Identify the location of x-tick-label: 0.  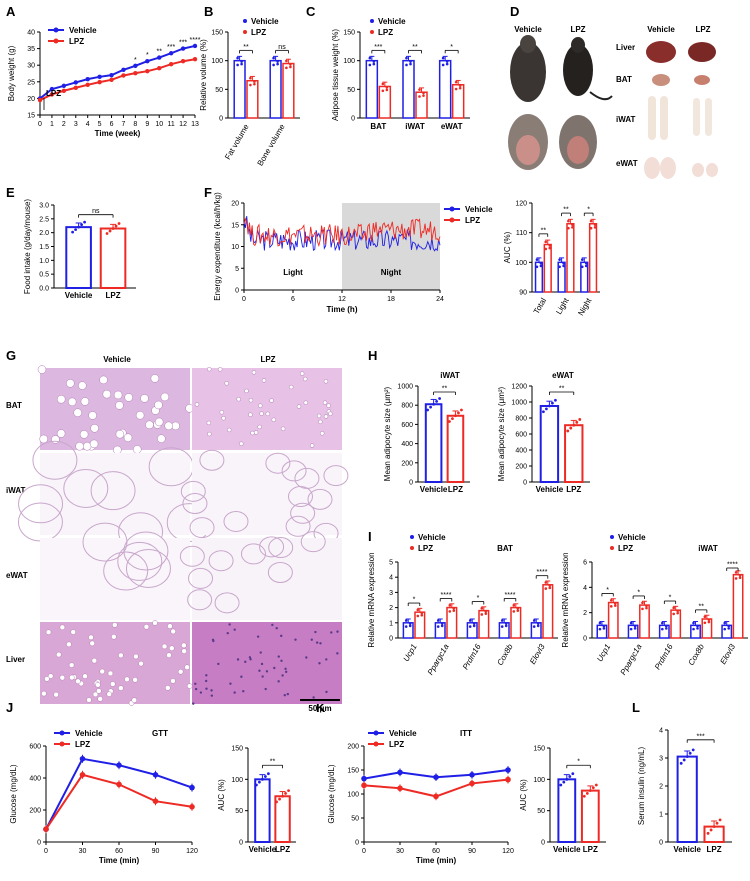
(46, 851).